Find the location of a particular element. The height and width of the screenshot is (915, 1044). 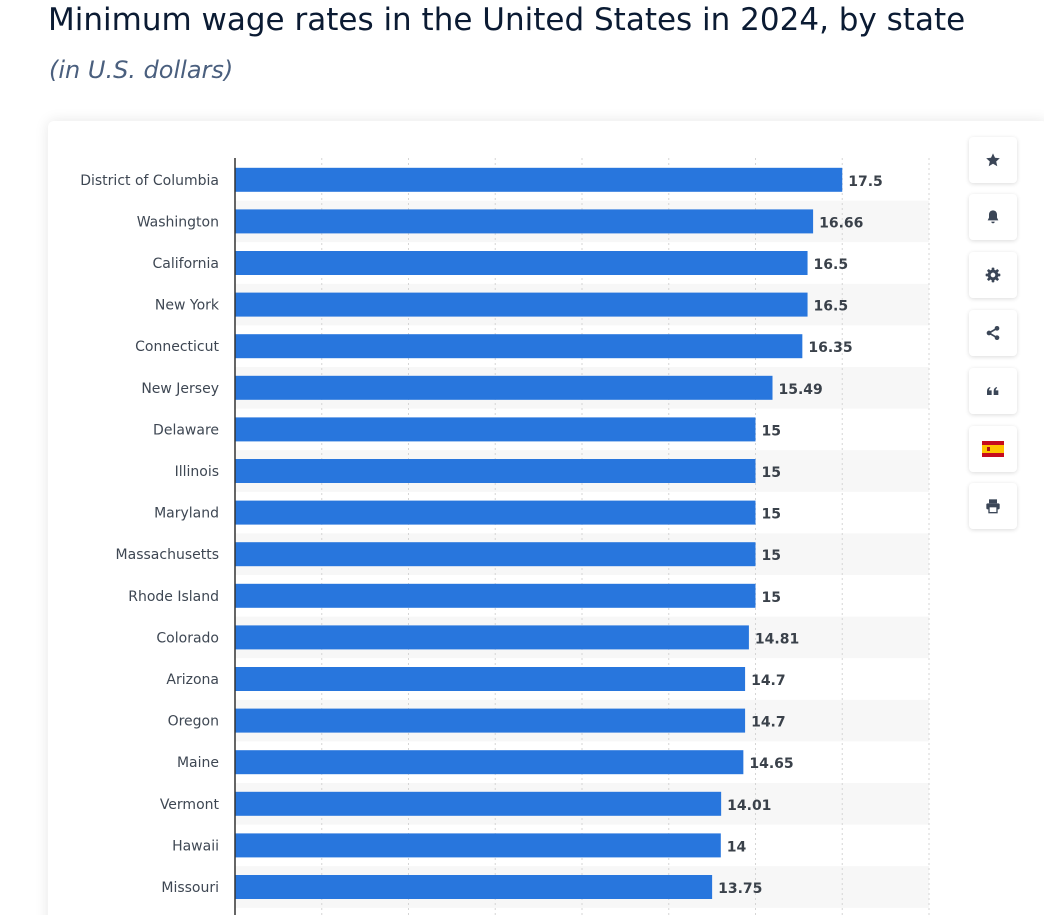

language-button is located at coordinates (993, 449).